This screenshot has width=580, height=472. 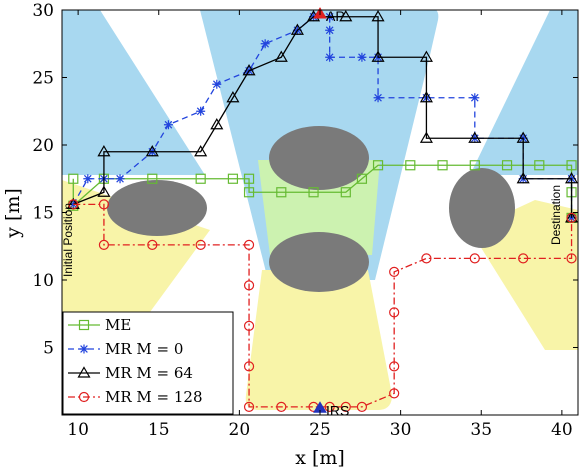 What do you see at coordinates (13, 213) in the screenshot?
I see `y-axis-label: y [m]` at bounding box center [13, 213].